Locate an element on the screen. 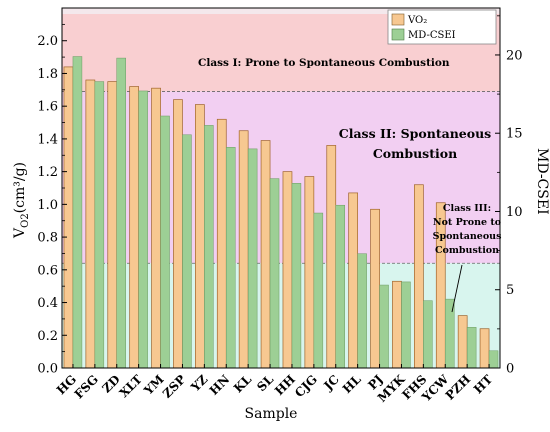 This screenshot has height=432, width=550. left-tick-label: 1.6 is located at coordinates (47, 107).